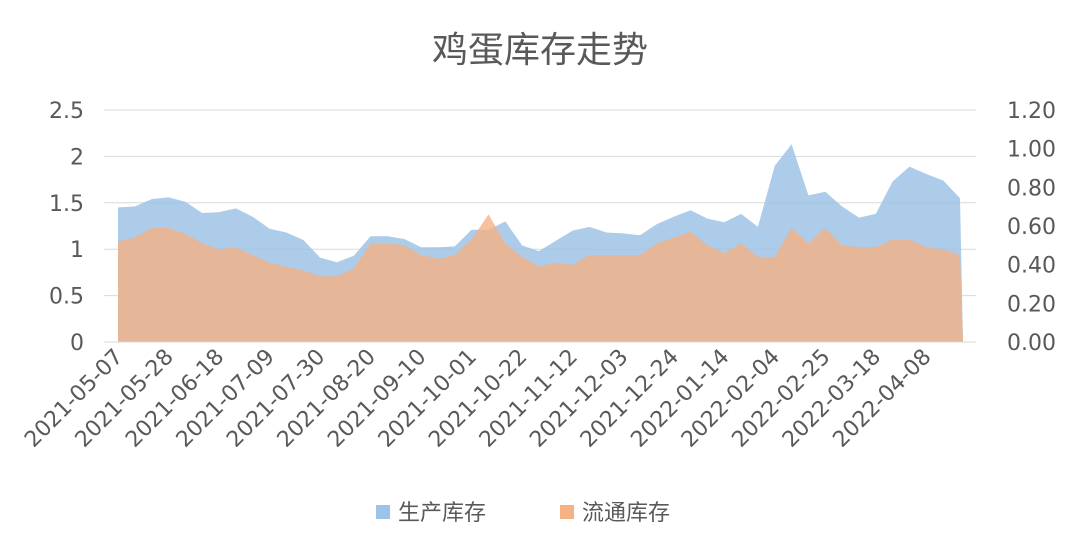  I want to click on chart-title: 鸡蛋库存走势, so click(540, 50).